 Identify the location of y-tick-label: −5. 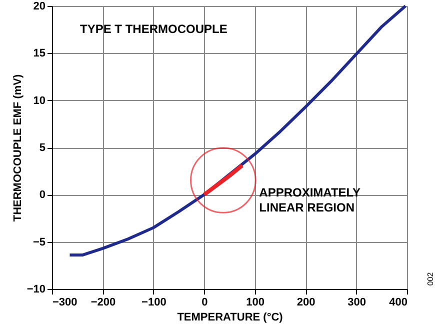
(39, 242).